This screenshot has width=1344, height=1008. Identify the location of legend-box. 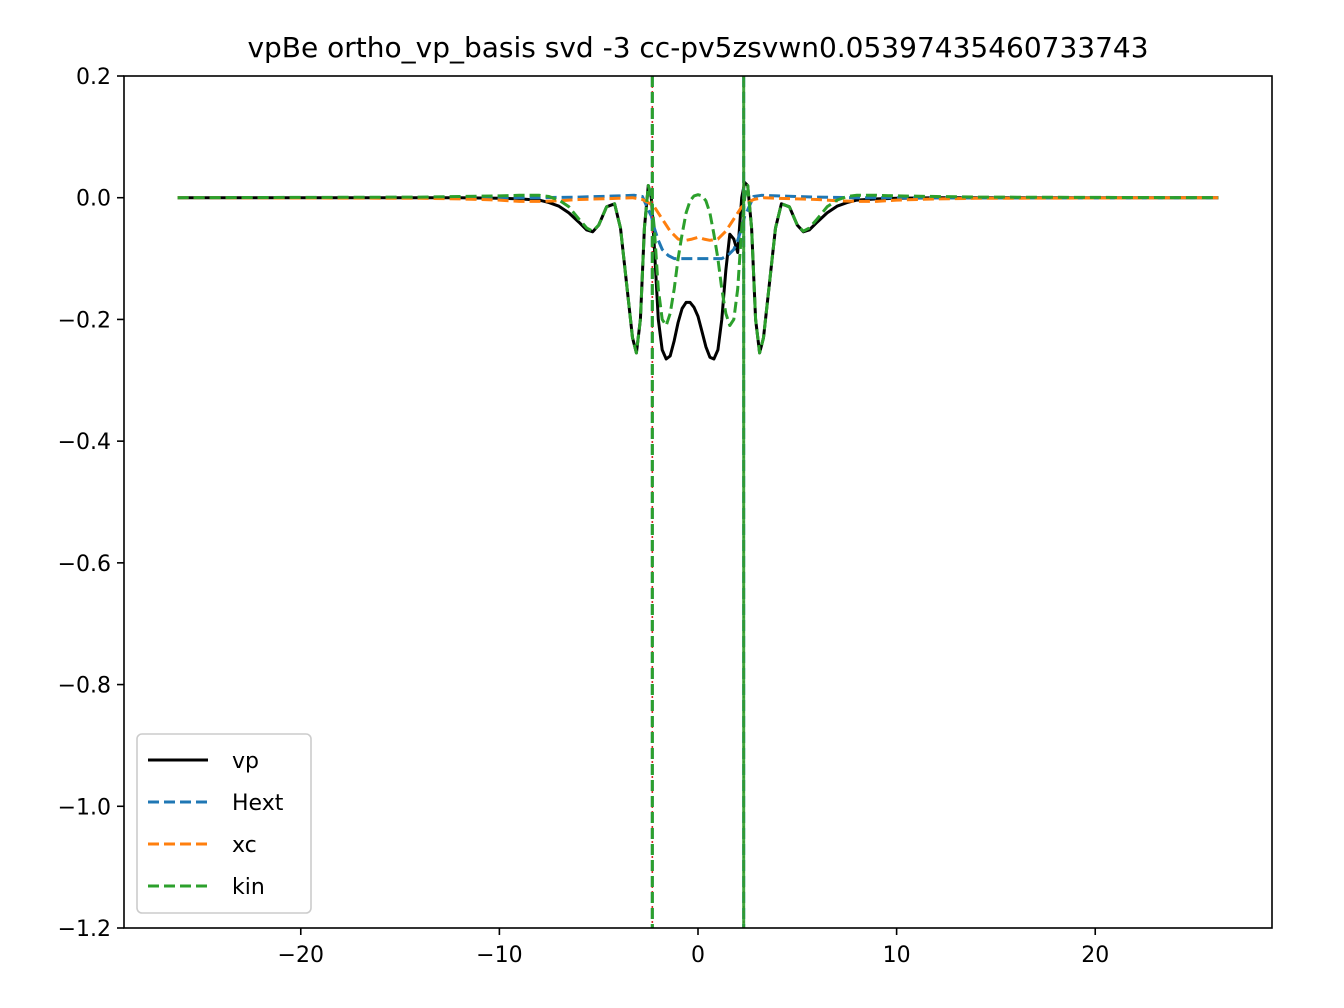
(224, 823).